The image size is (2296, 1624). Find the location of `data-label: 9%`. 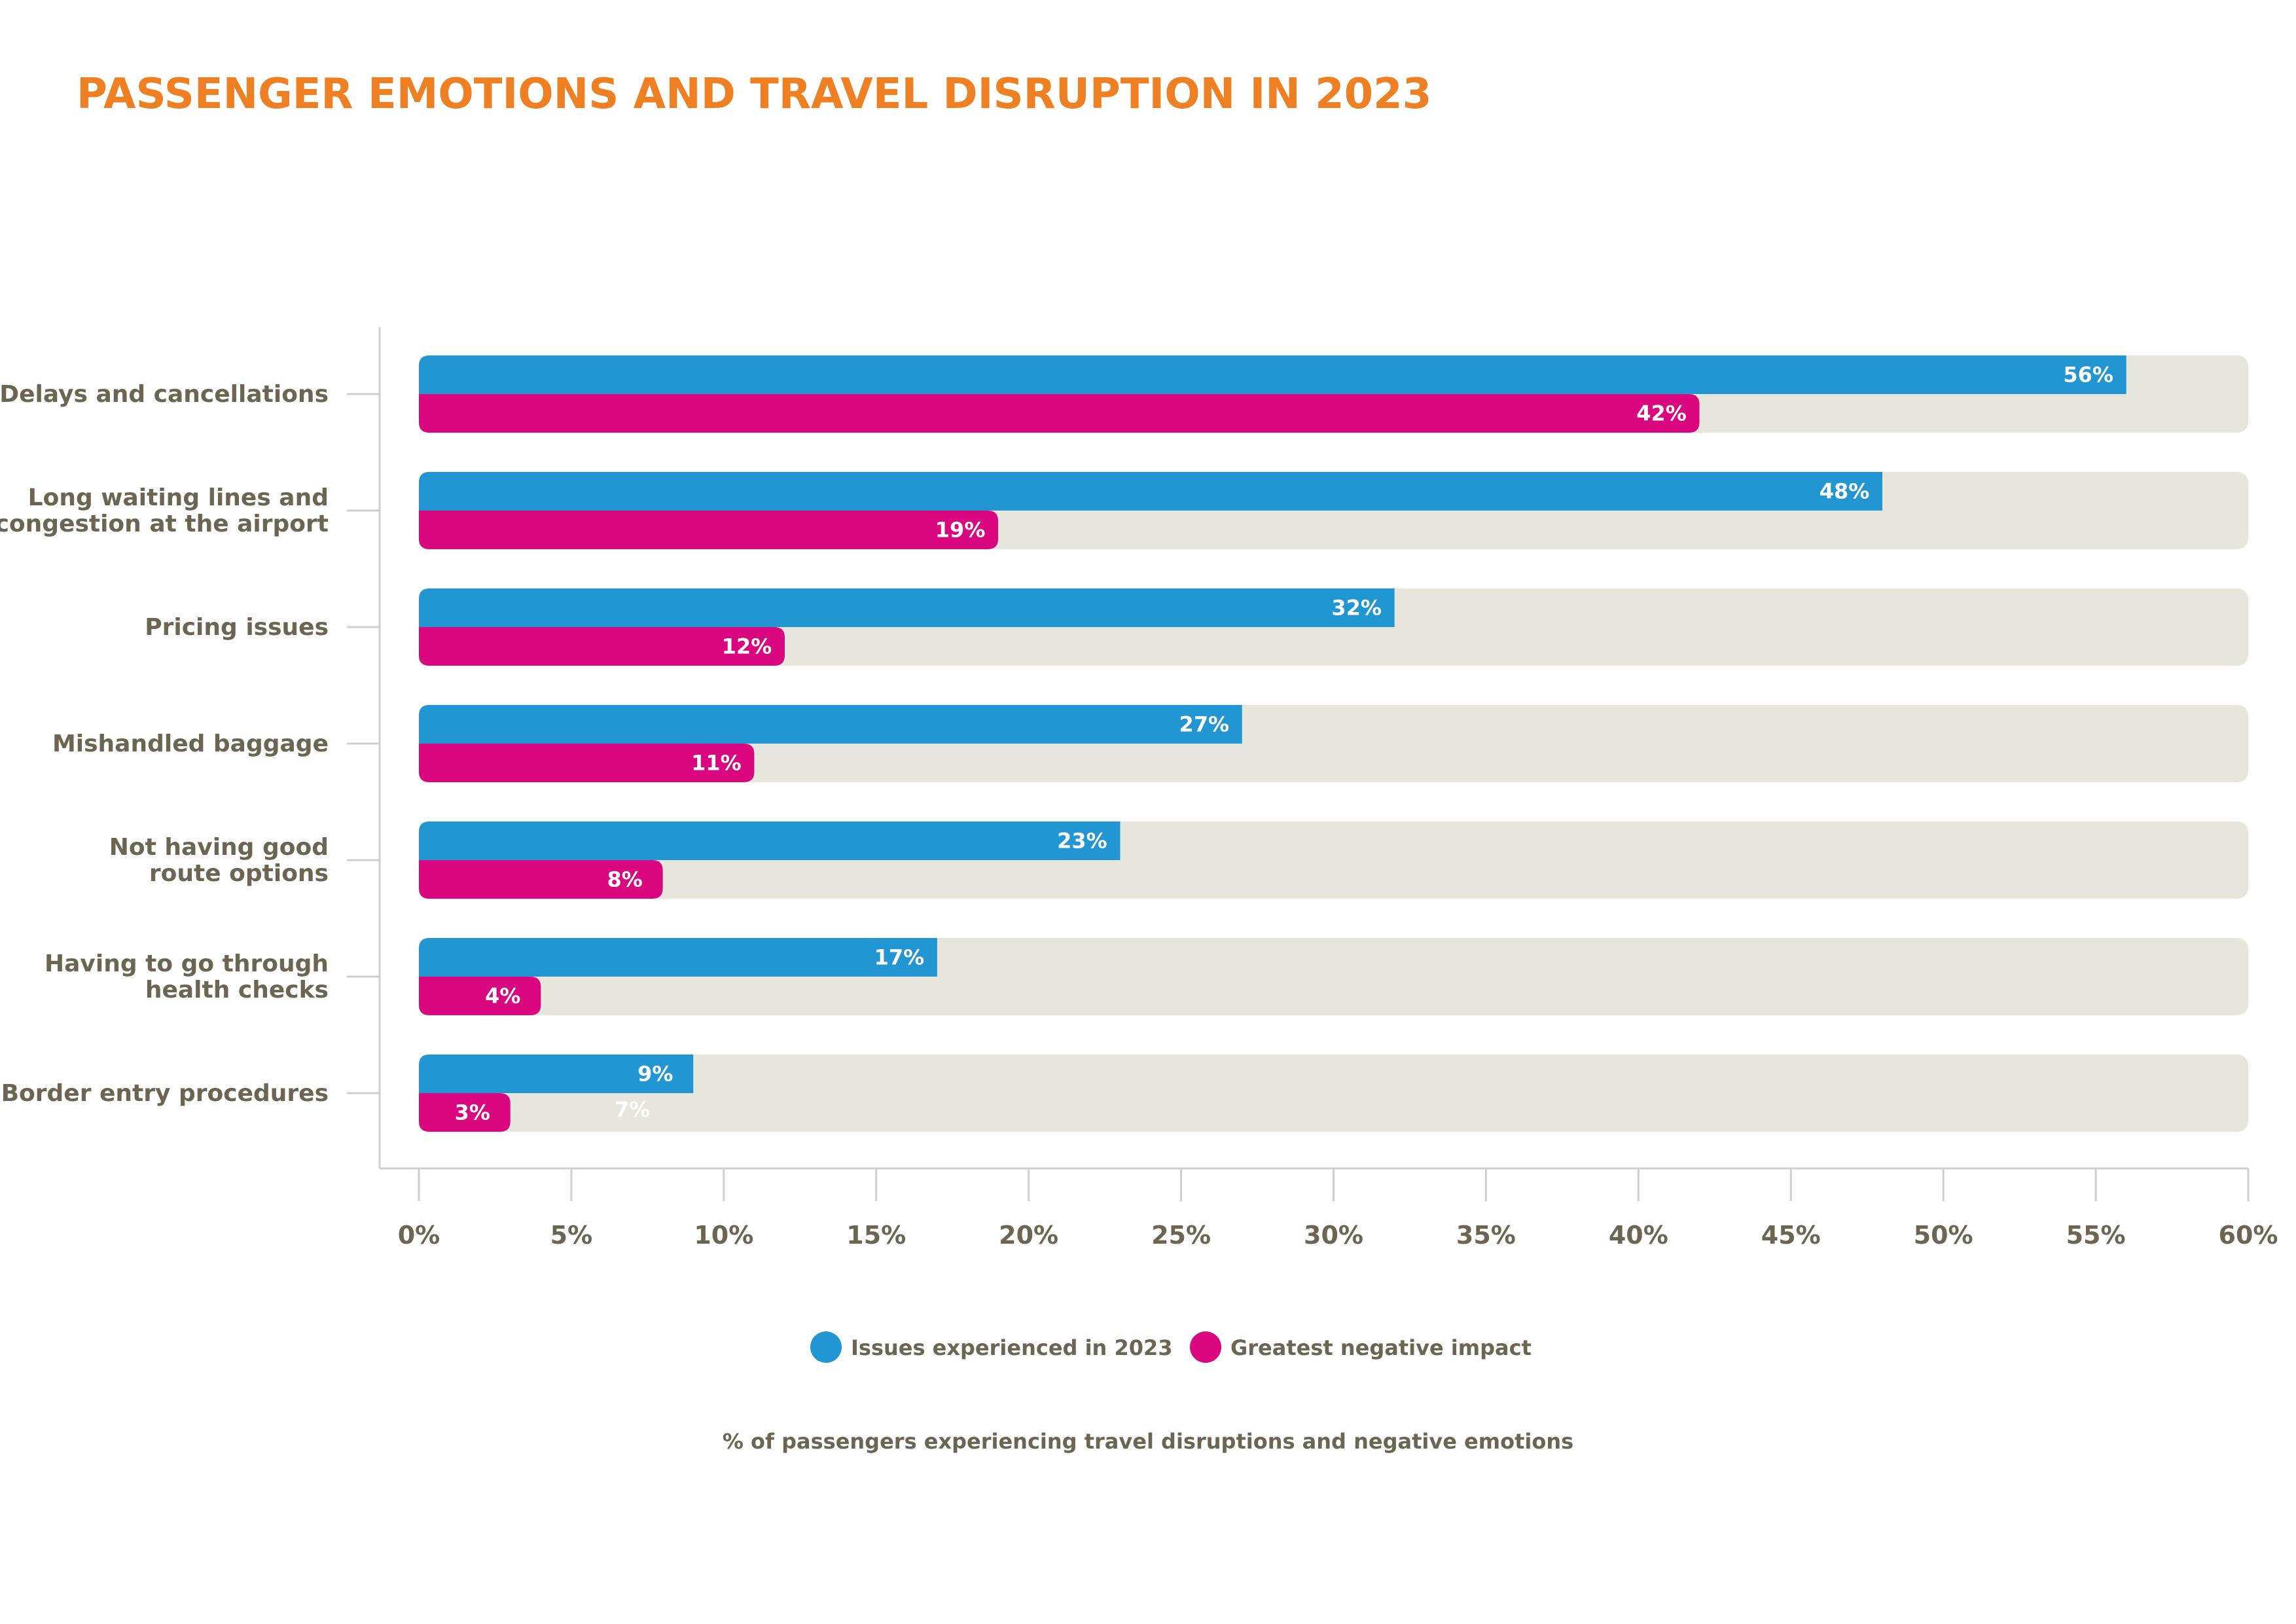

data-label: 9% is located at coordinates (655, 1074).